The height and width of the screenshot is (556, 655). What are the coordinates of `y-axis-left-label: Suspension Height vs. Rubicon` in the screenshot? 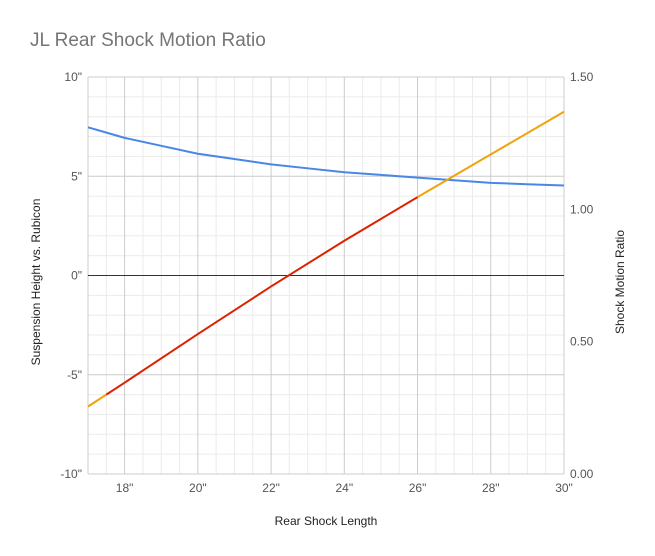 It's located at (36, 282).